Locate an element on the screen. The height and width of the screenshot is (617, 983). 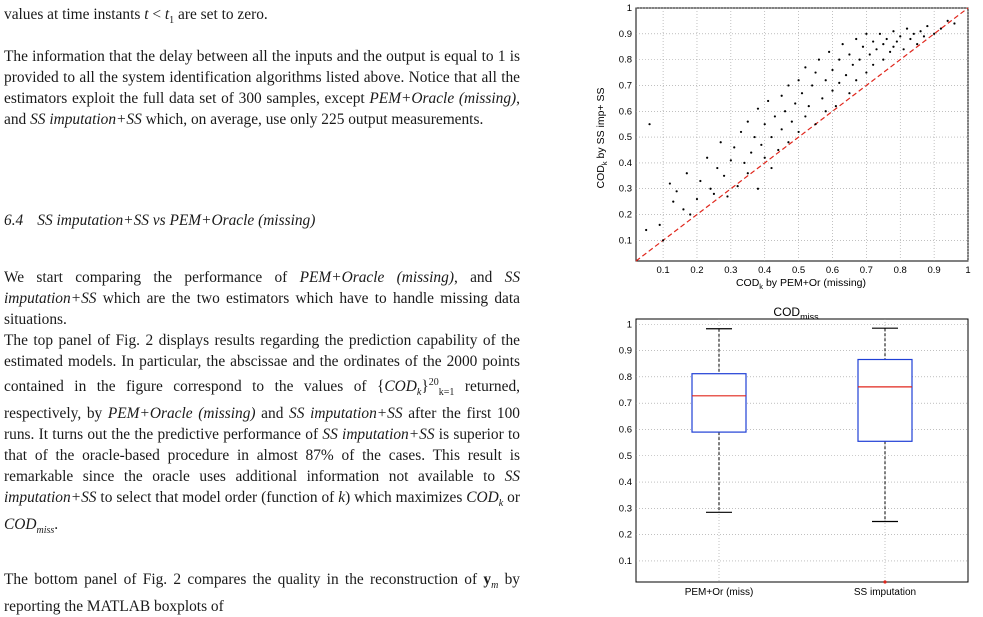
section-number: 6.4 is located at coordinates (14, 220).